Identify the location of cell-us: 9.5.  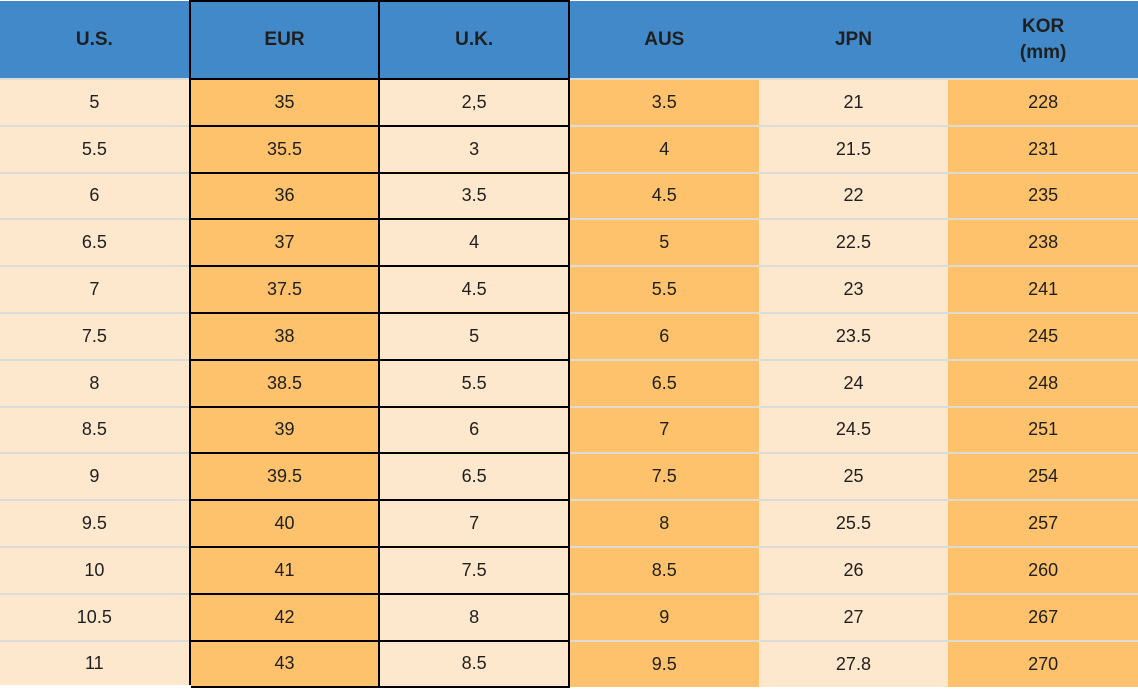
(95, 523).